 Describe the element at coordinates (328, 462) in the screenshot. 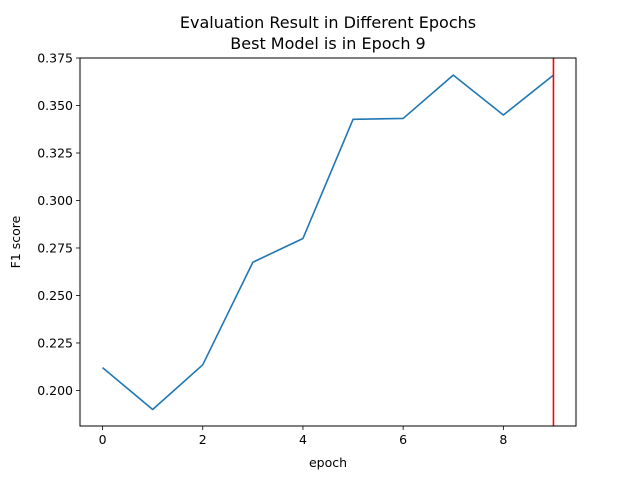

I see `x-axis-label: epoch` at that location.